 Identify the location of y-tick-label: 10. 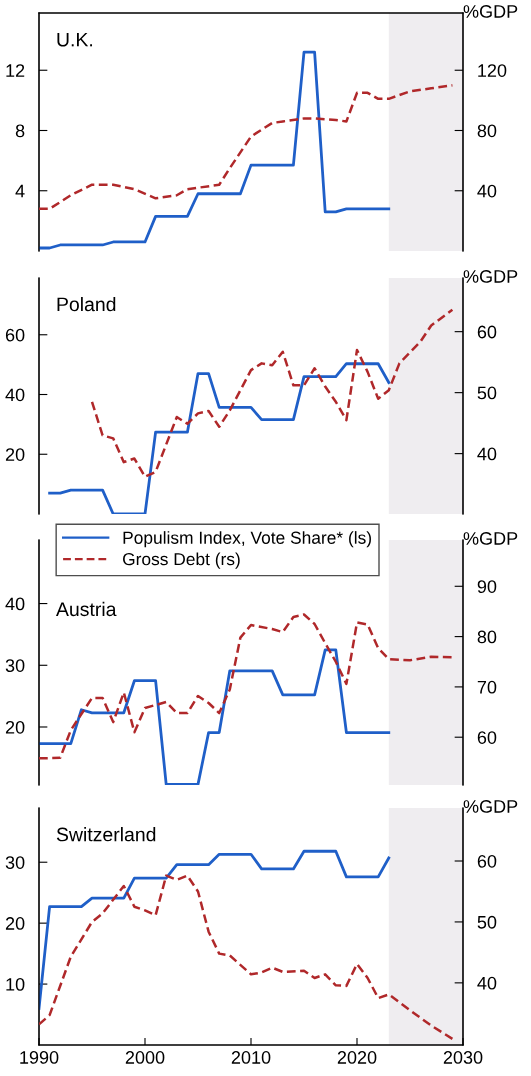
(15, 984).